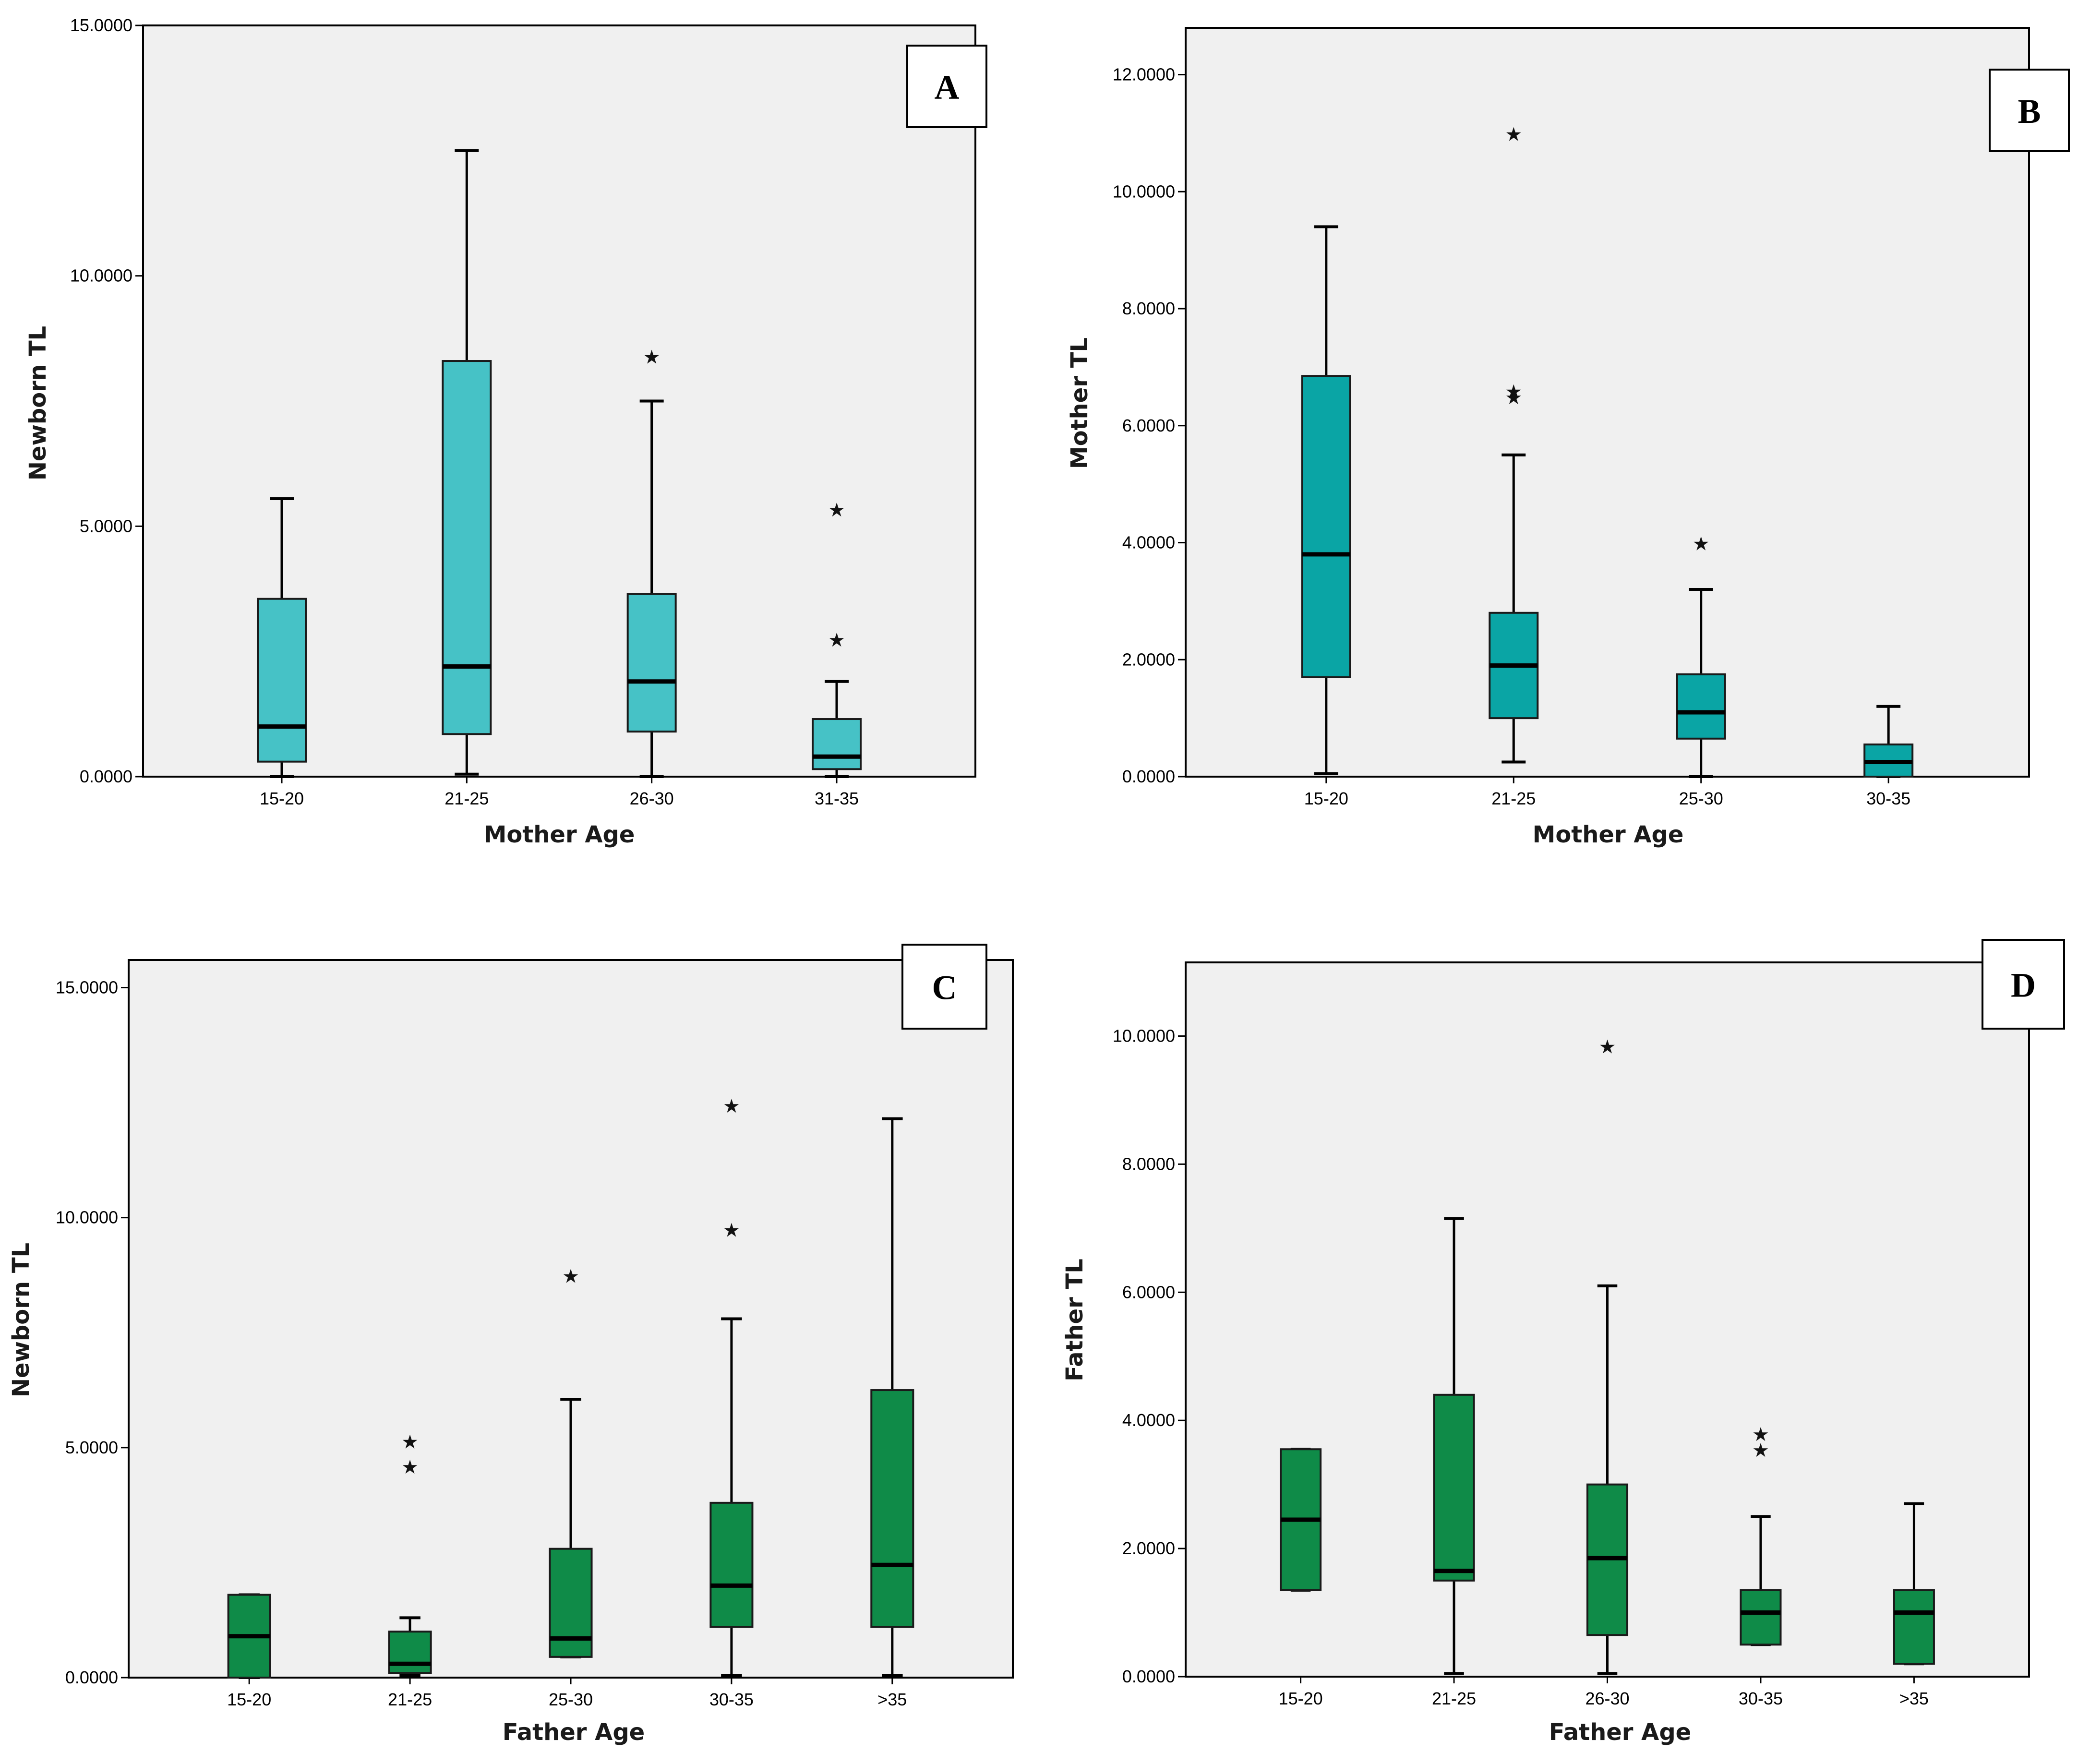 The height and width of the screenshot is (1764, 2078). I want to click on panel-label: C, so click(944, 988).